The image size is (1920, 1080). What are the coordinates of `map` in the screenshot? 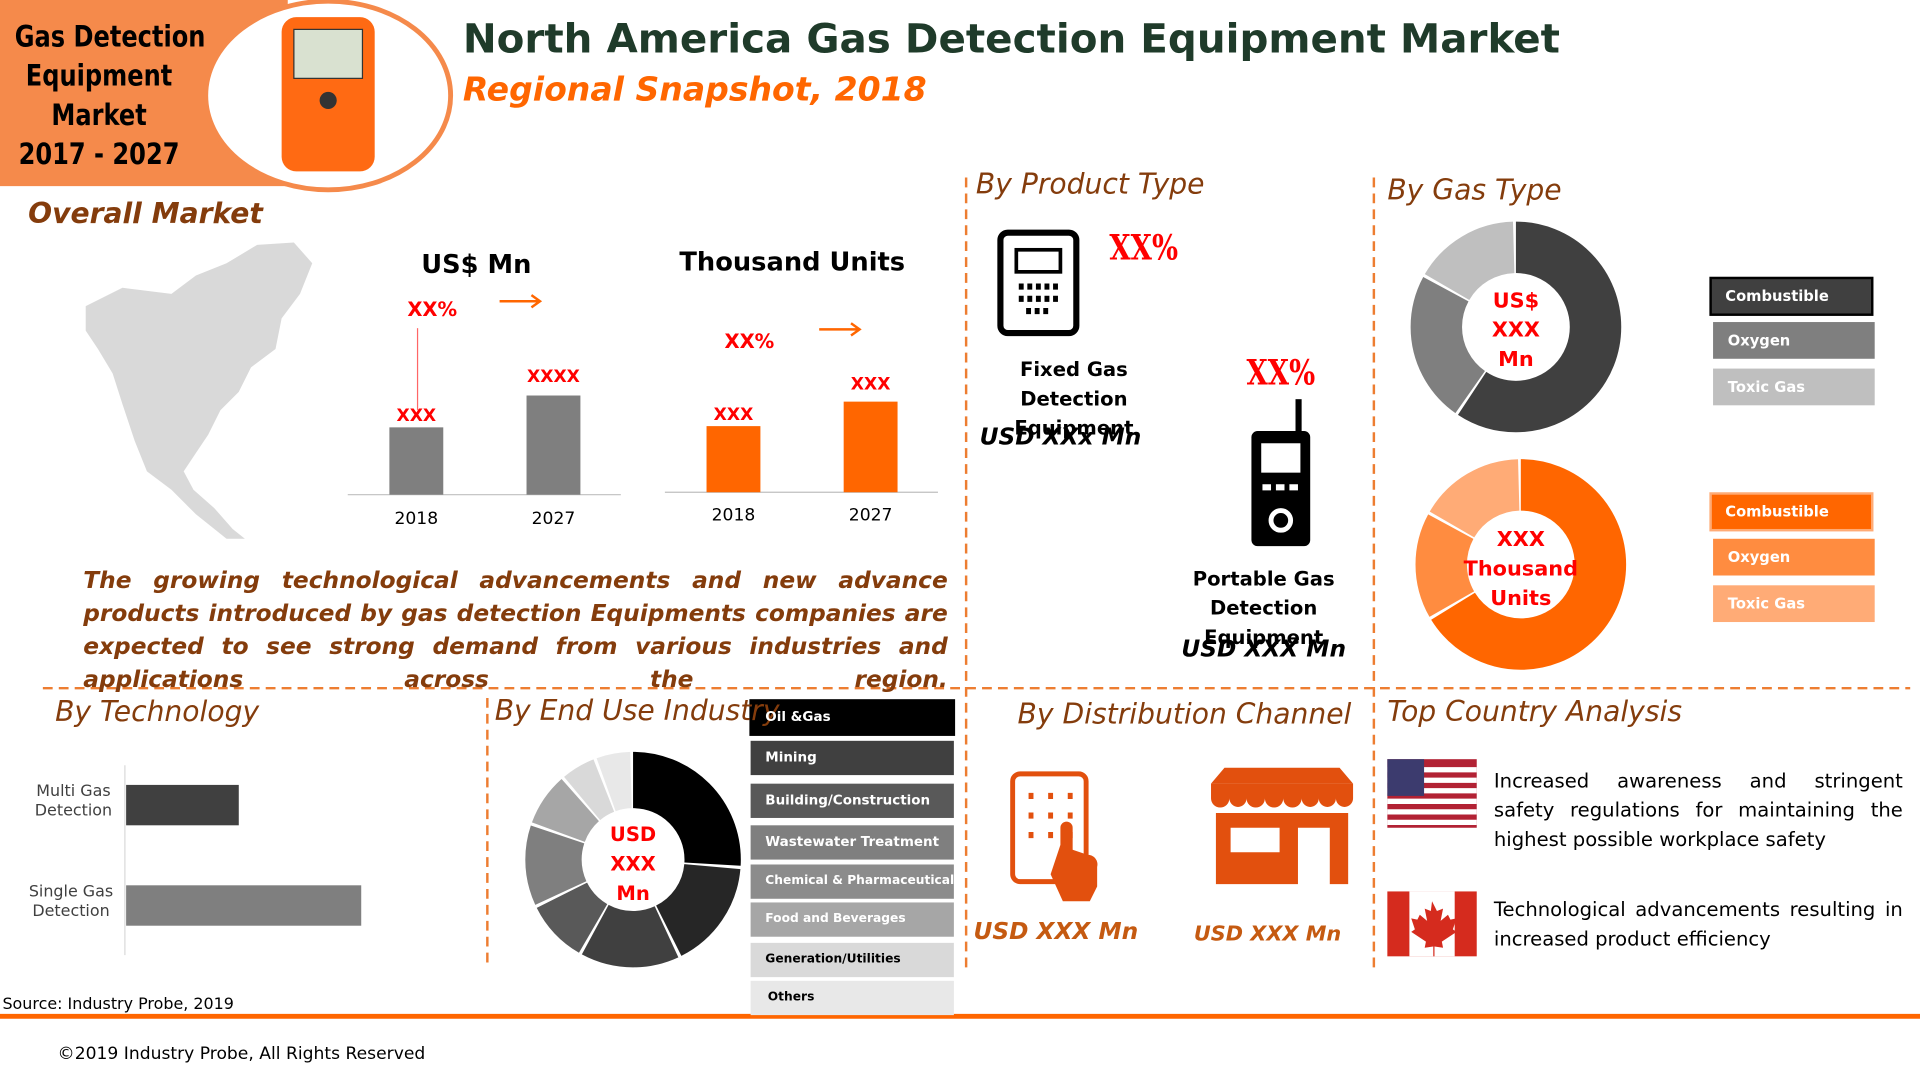 It's located at (199, 390).